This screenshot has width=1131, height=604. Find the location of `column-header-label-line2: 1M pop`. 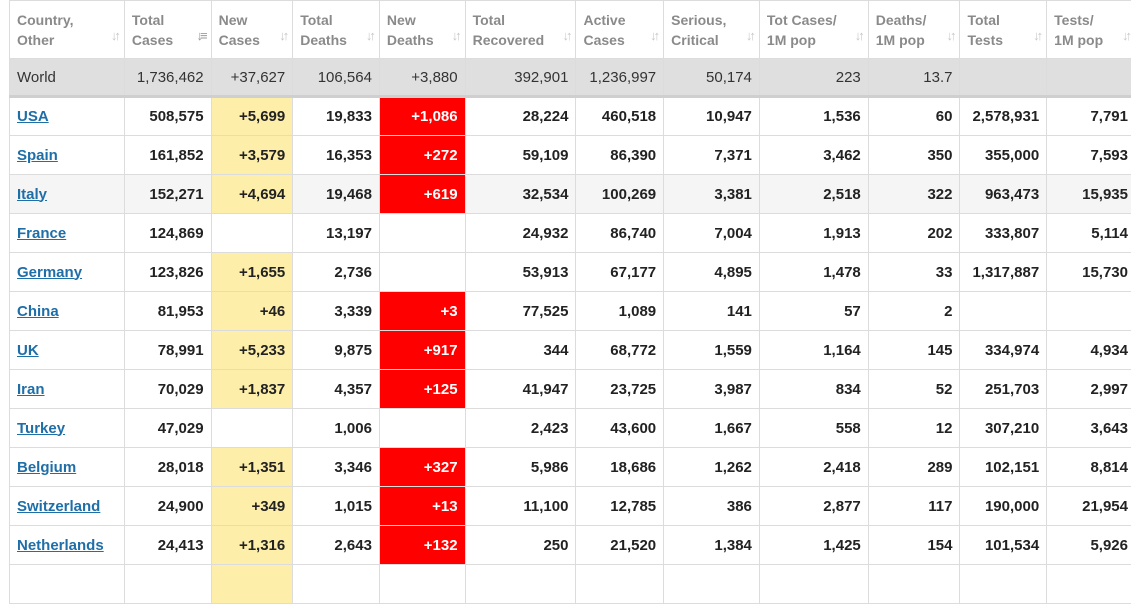

column-header-label-line2: 1M pop is located at coordinates (1091, 40).